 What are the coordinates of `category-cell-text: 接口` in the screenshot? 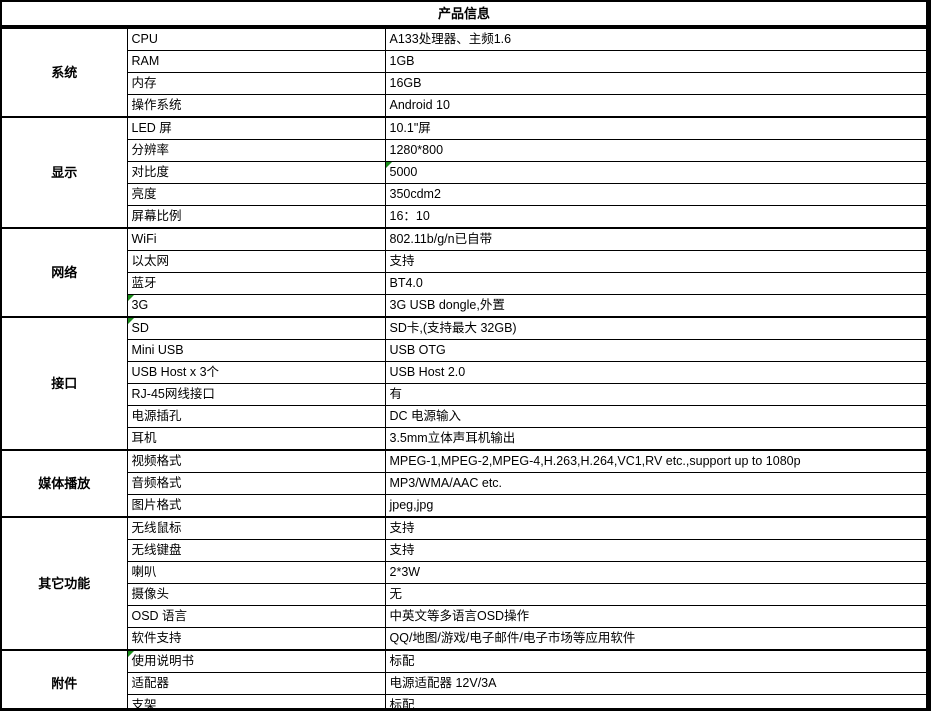 It's located at (64, 383).